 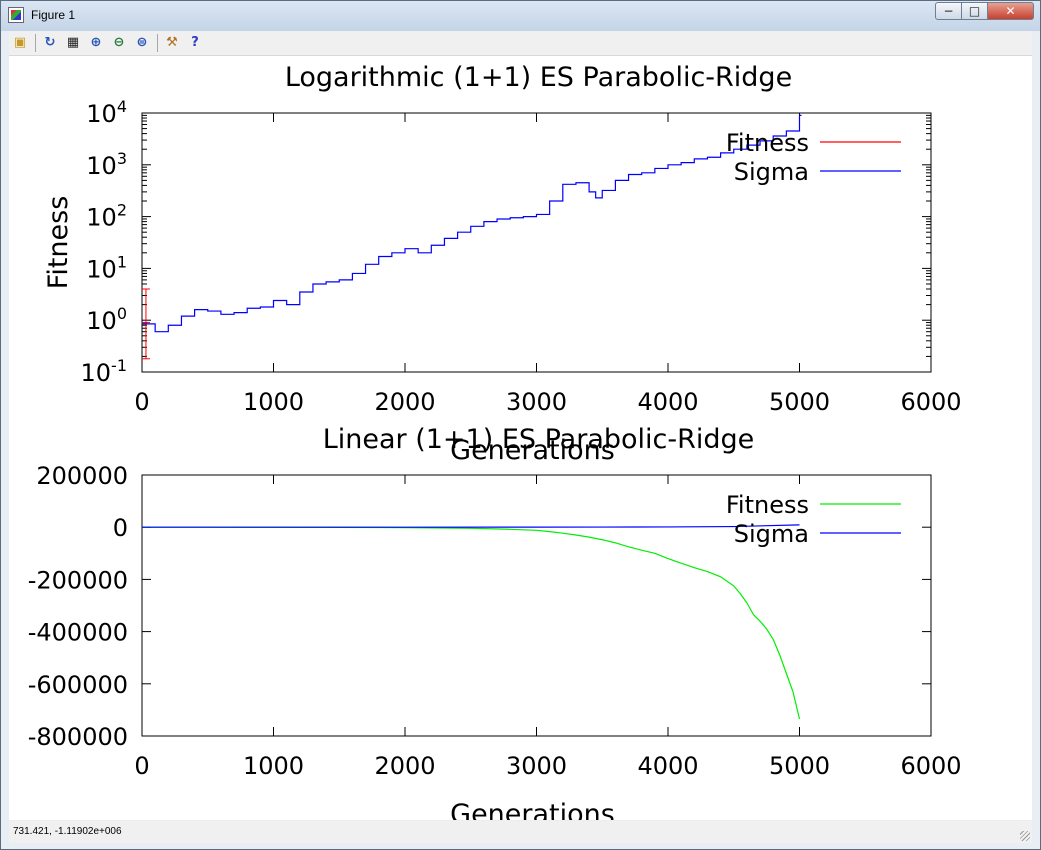 I want to click on minimize-button: −, so click(x=948, y=11).